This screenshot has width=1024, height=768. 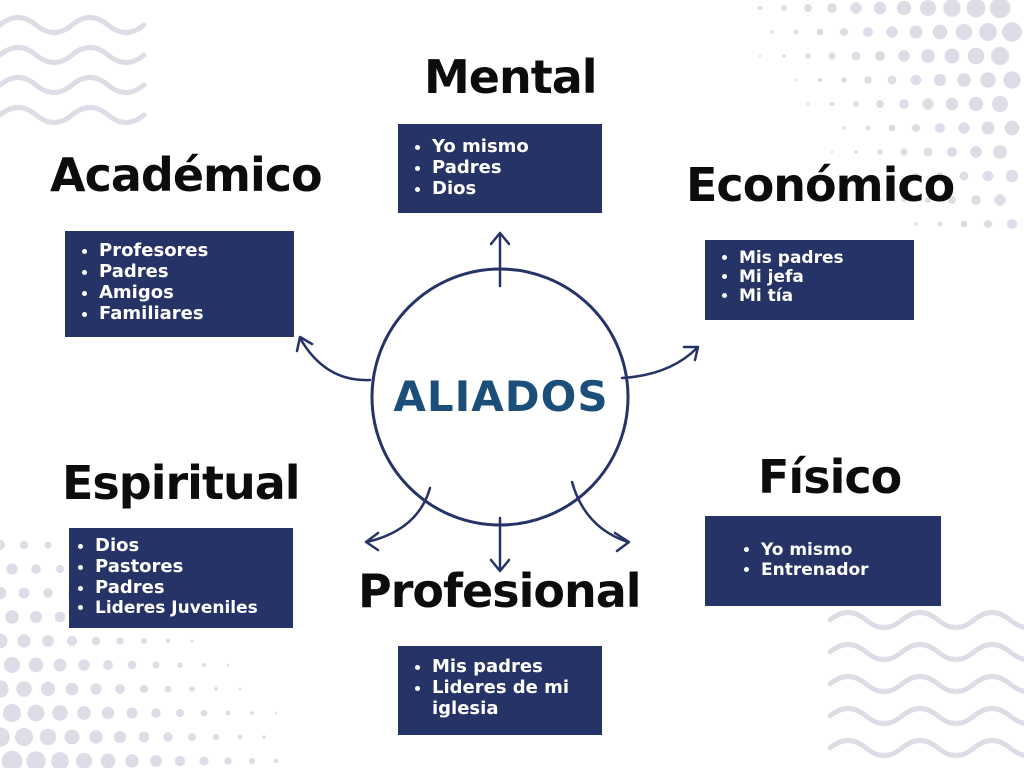 I want to click on box-fisico: Yo mismo Entrenador, so click(x=823, y=561).